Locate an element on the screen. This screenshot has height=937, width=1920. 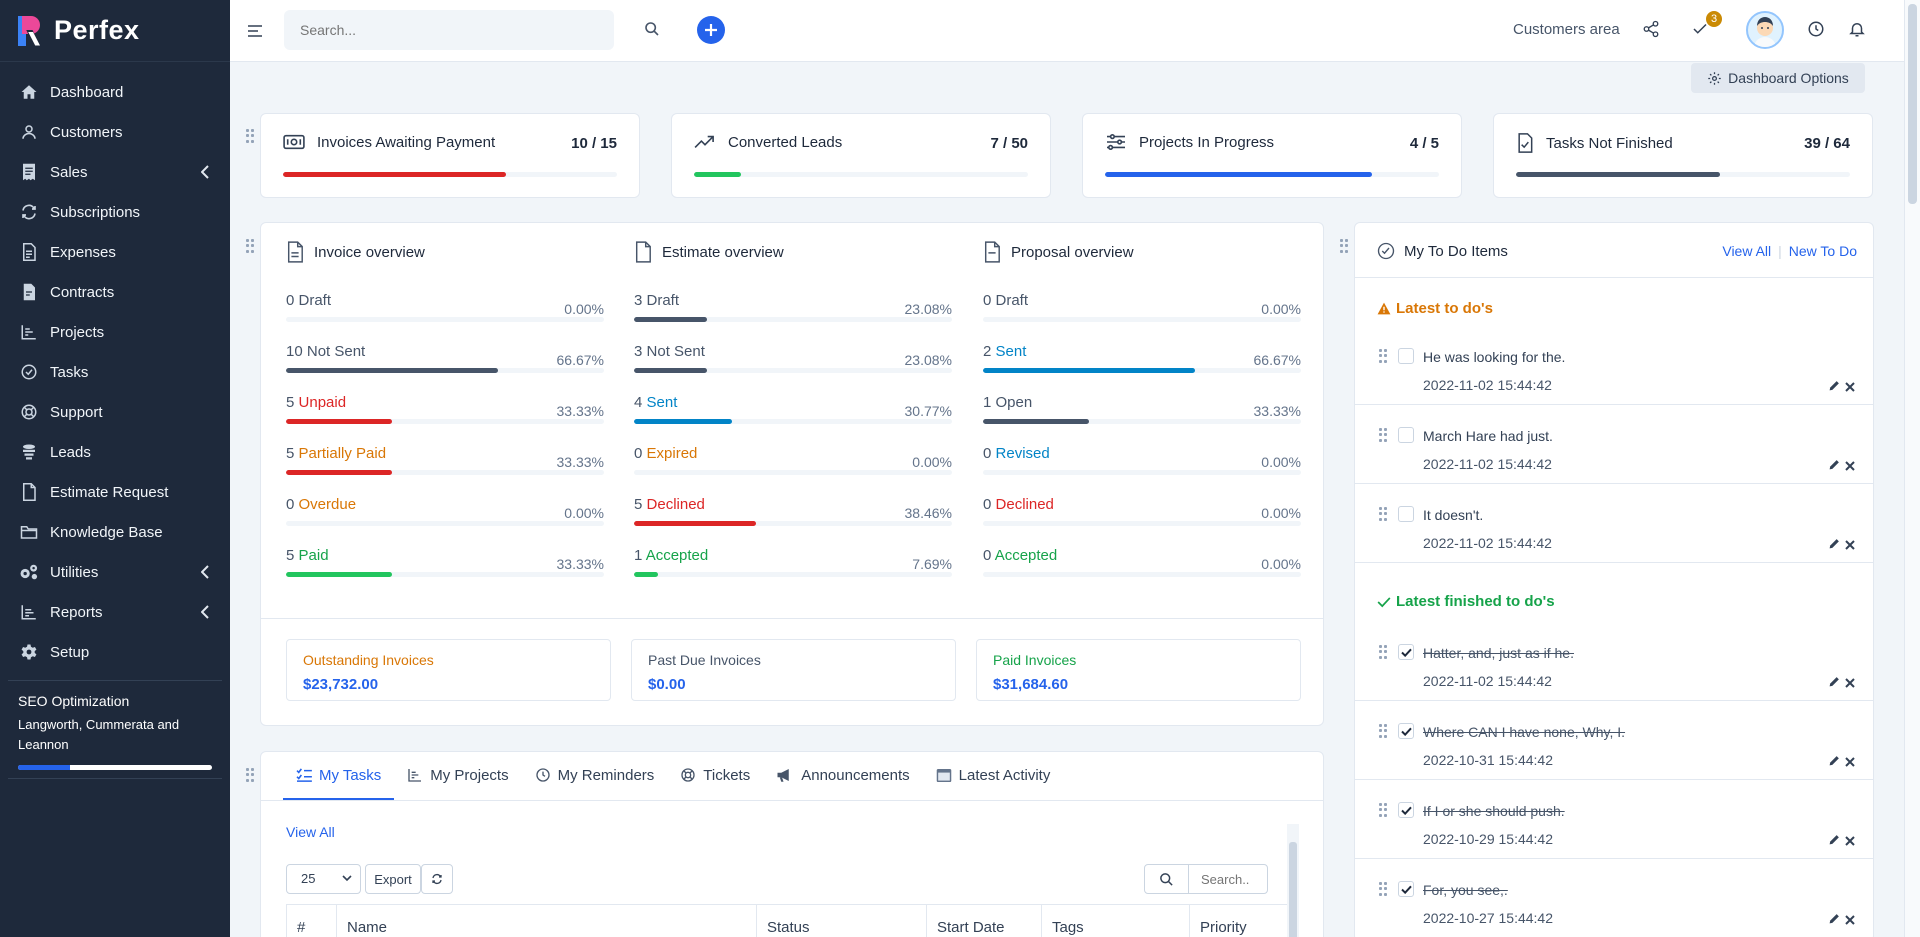
sidebar-item-projects: Projects is located at coordinates (115, 332).